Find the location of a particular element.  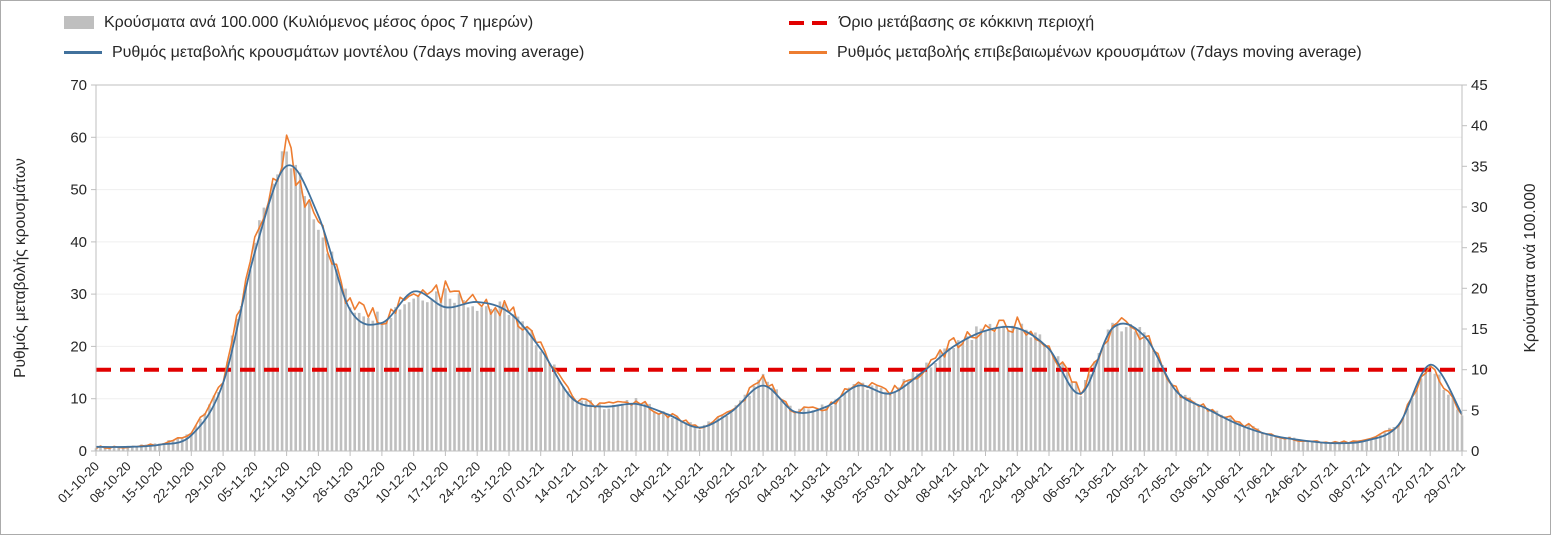

y-axis-right-tick-label: 25 is located at coordinates (1479, 248).